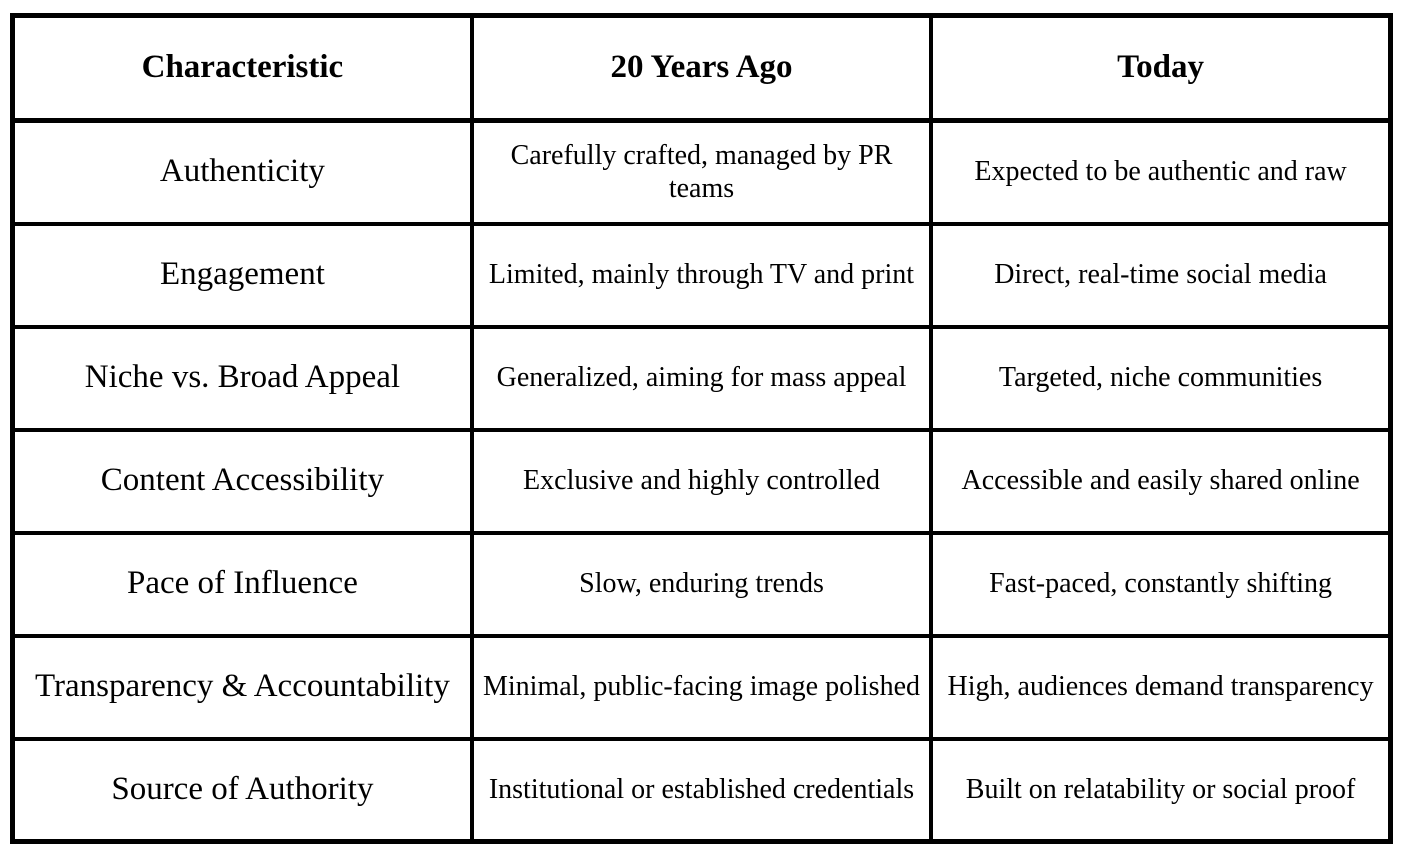 This screenshot has height=850, width=1403. I want to click on cell-today: Direct, real-time social media, so click(1161, 275).